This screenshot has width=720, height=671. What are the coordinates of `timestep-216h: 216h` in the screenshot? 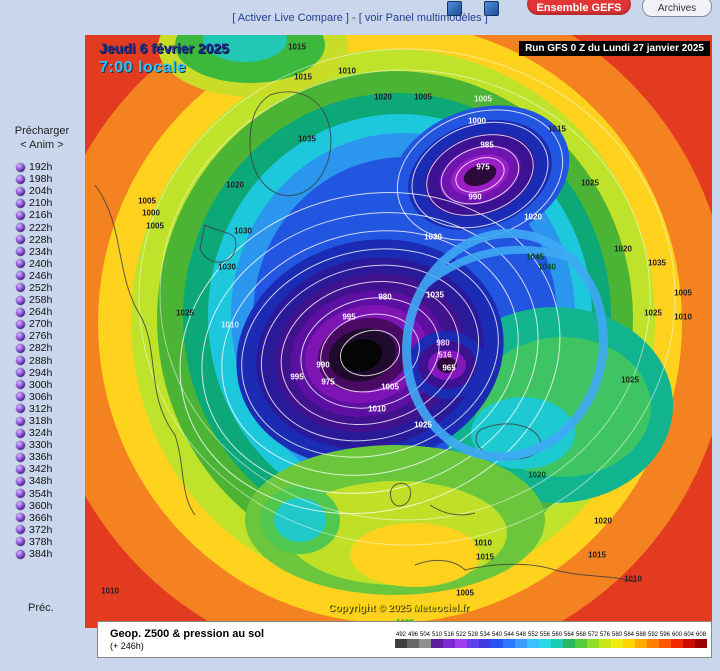 It's located at (34, 215).